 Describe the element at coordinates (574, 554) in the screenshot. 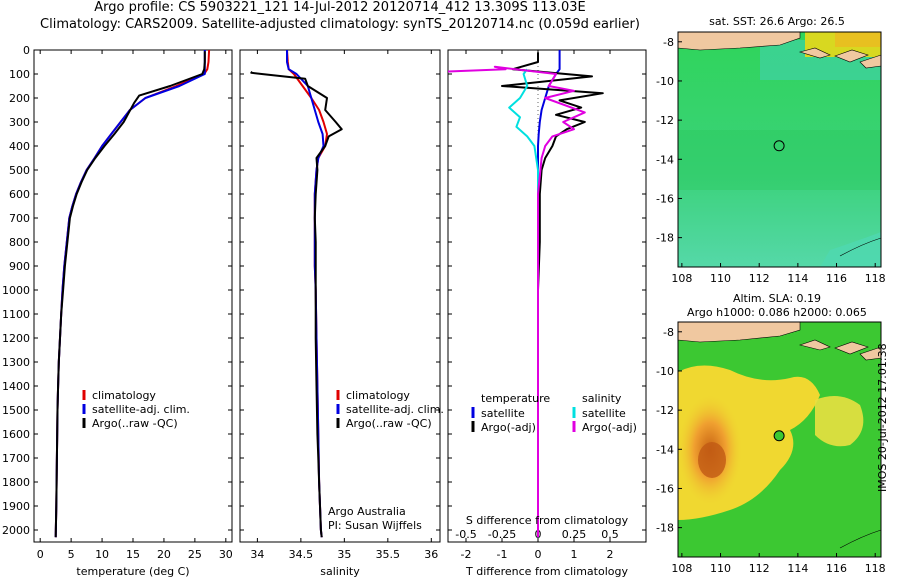

I see `xtick-label: 1` at that location.